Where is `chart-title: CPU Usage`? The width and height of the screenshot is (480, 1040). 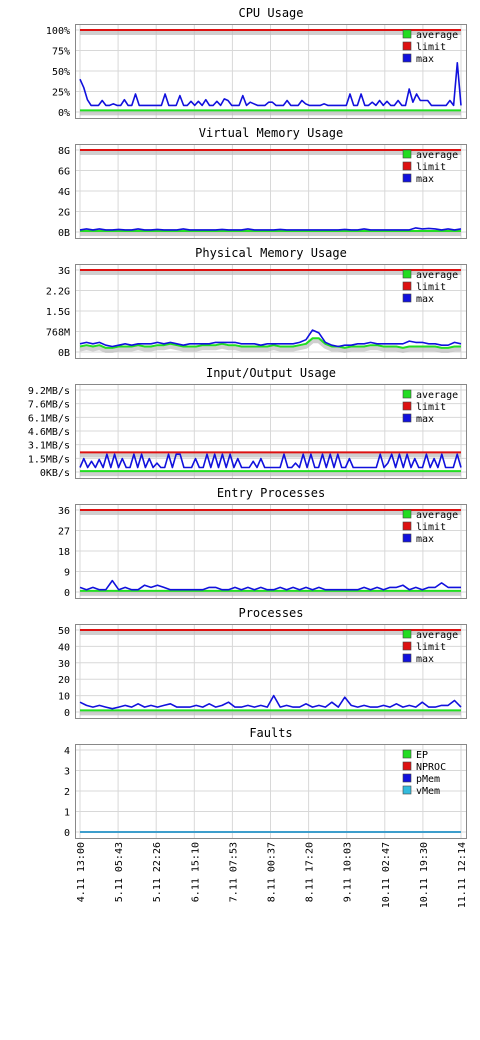 chart-title: CPU Usage is located at coordinates (270, 13).